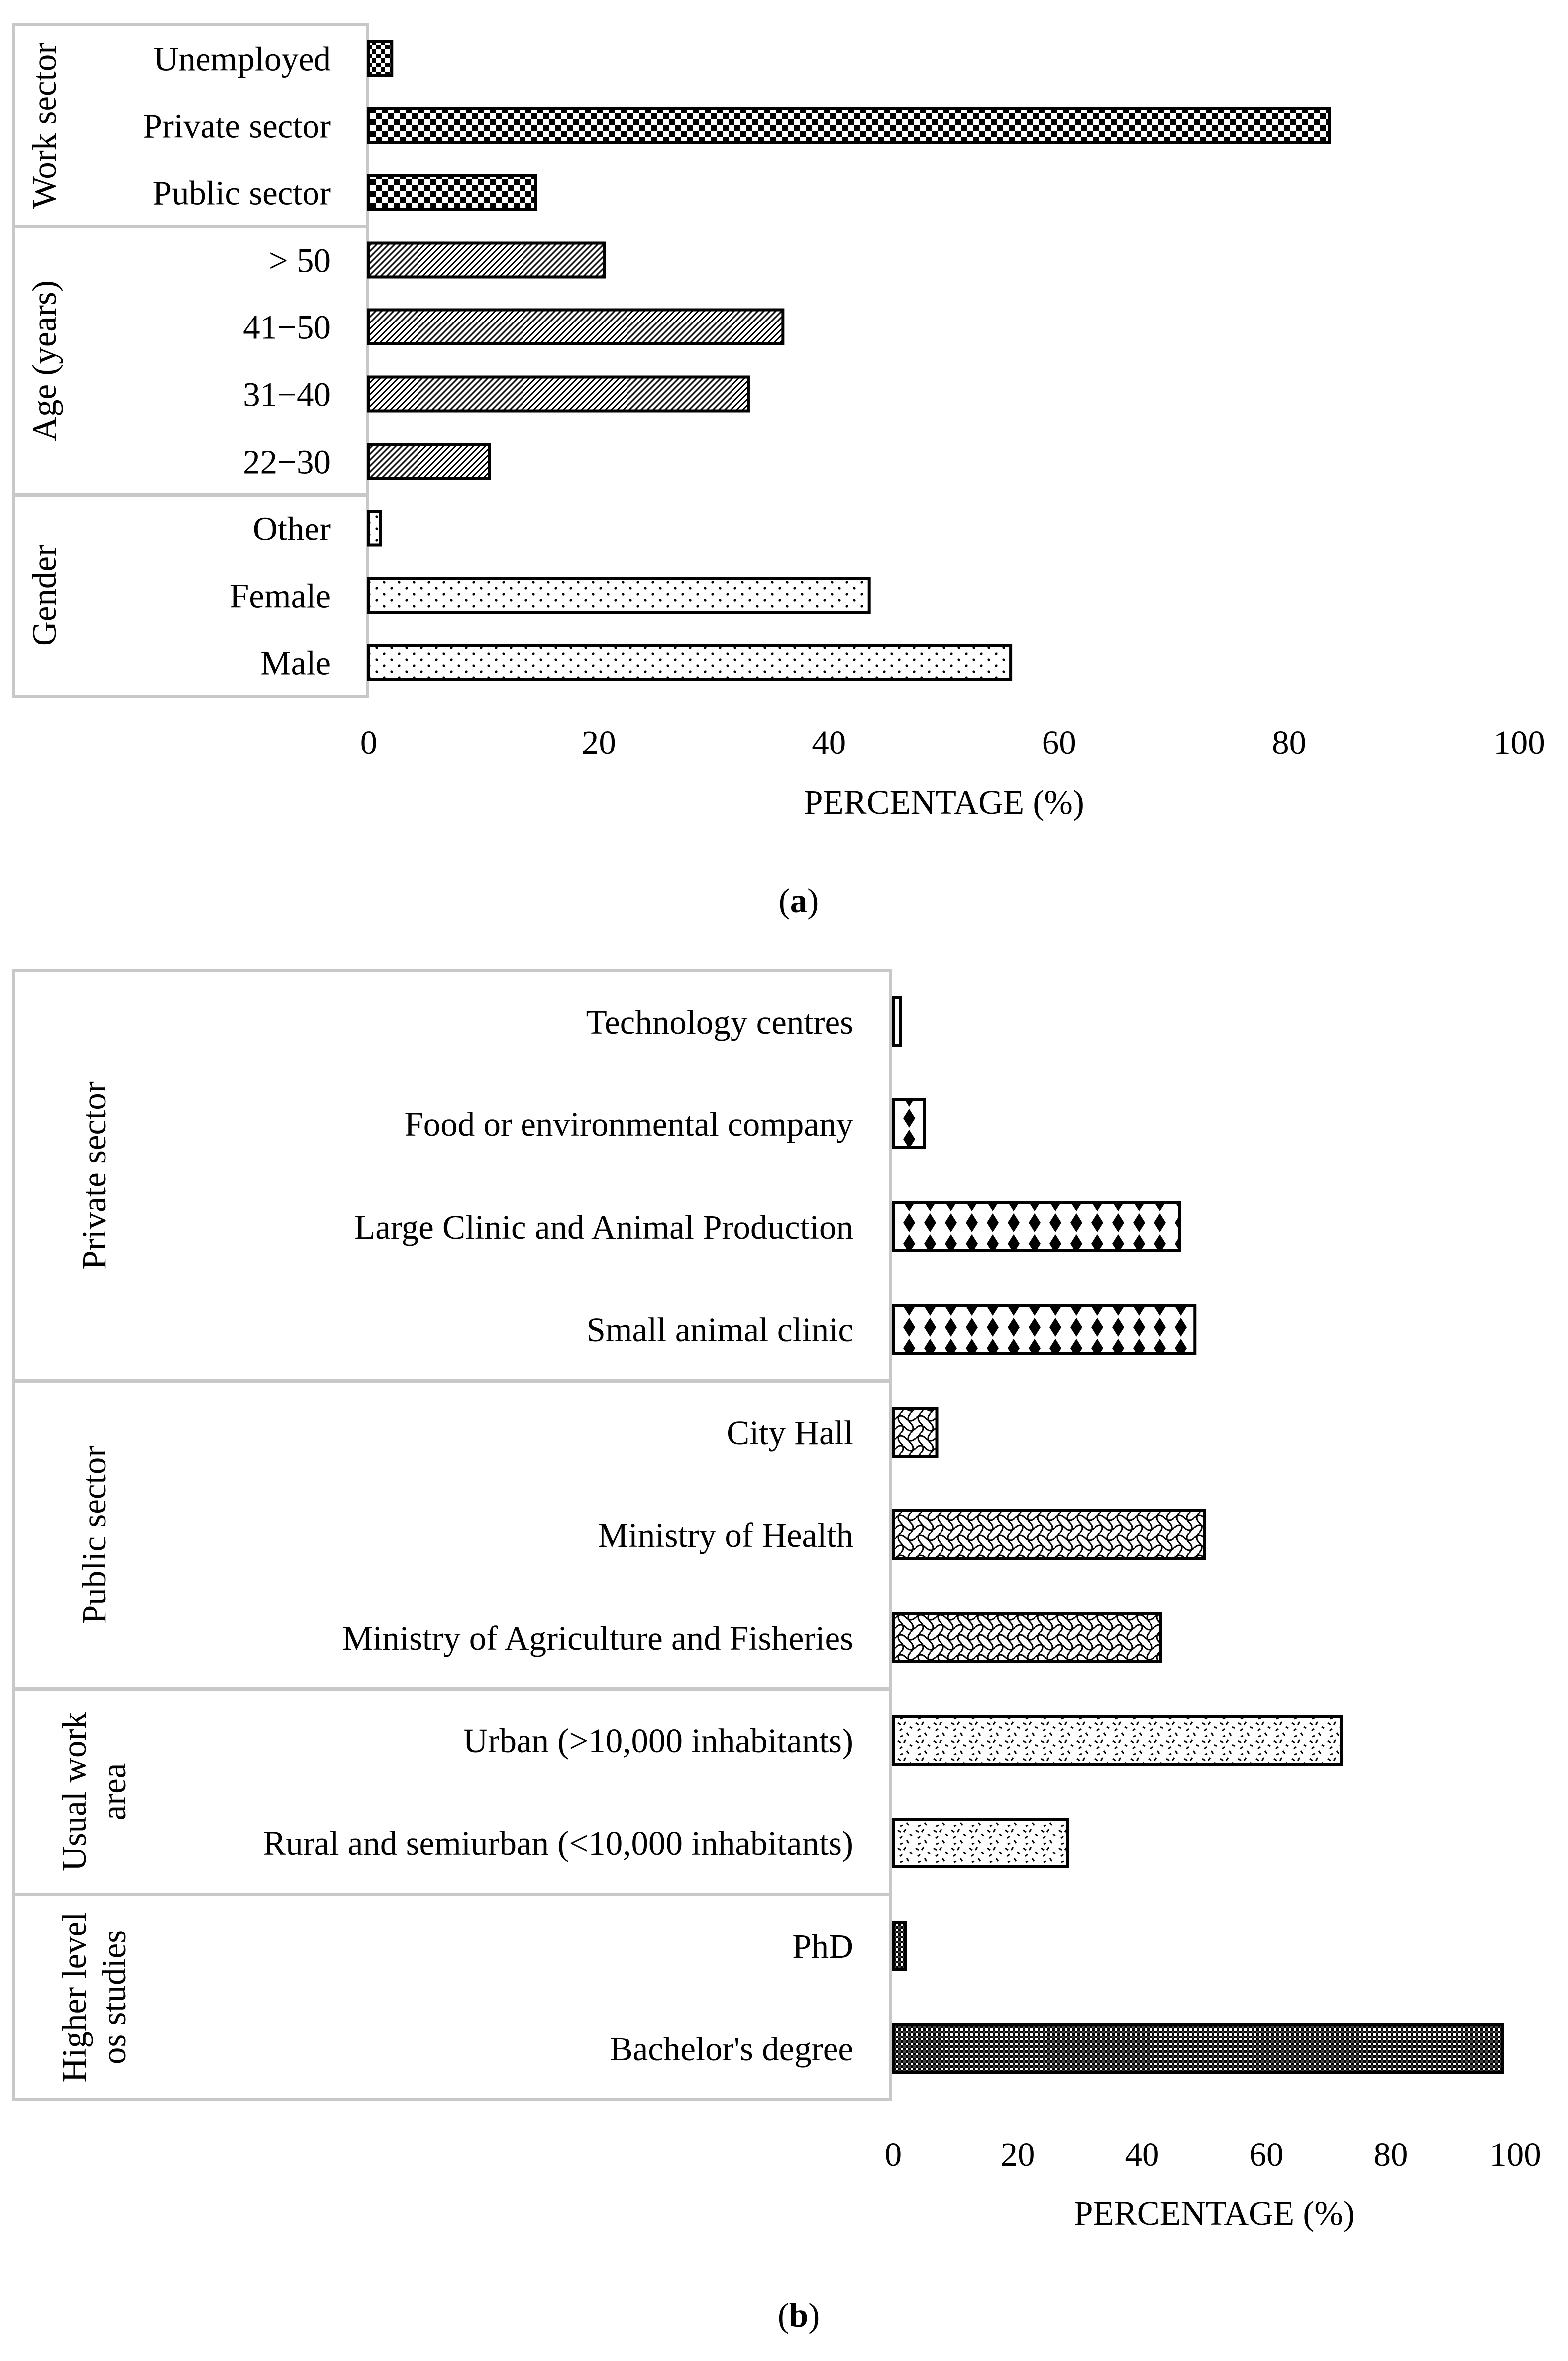 The image size is (1568, 2361). What do you see at coordinates (94, 1791) in the screenshot?
I see `group-label: Usual workarea` at bounding box center [94, 1791].